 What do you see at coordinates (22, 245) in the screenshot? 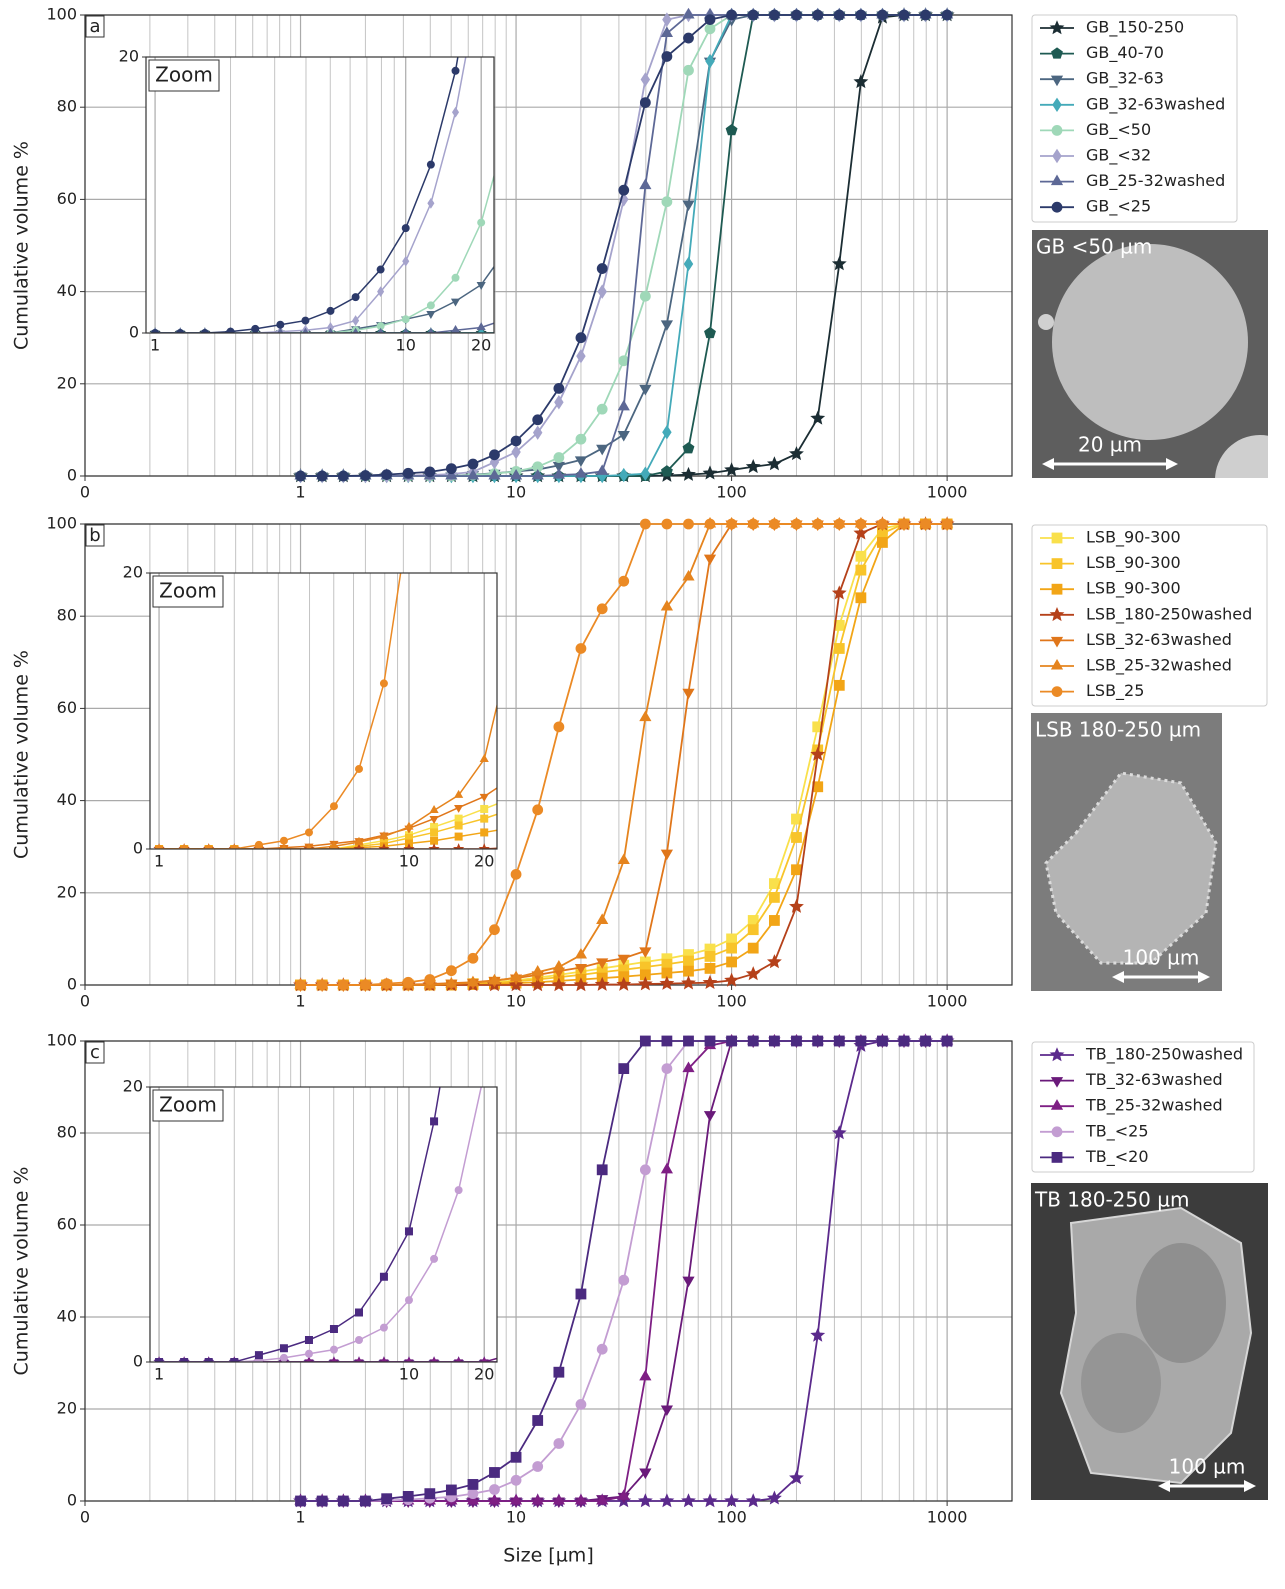
I see `y-axis-label: Cumulative volume %` at bounding box center [22, 245].